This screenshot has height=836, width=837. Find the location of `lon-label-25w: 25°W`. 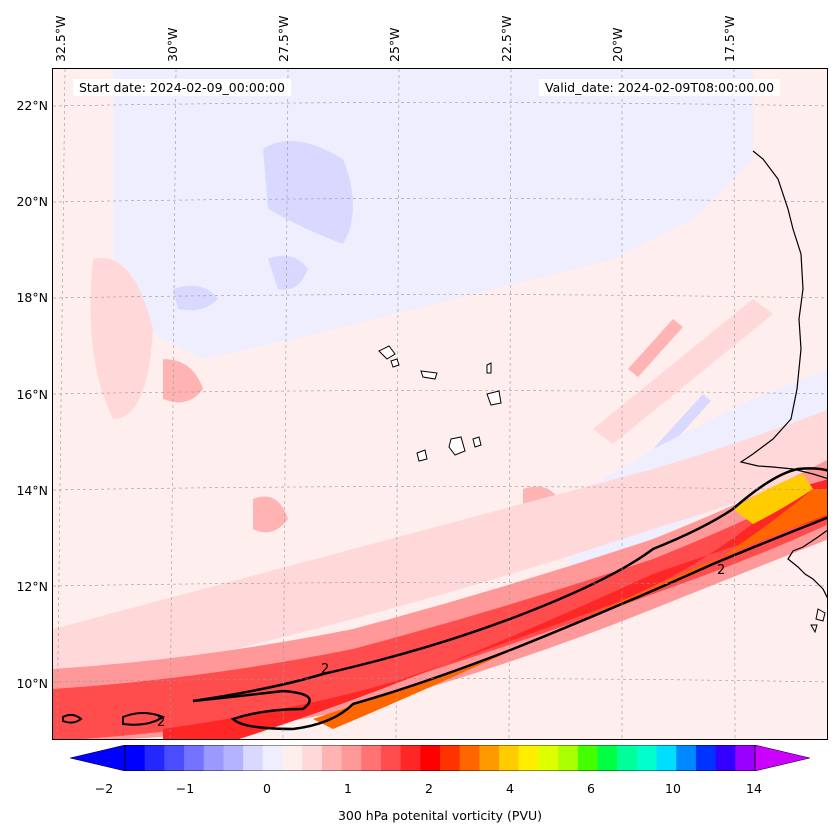

lon-label-25w: 25°W is located at coordinates (394, 44).